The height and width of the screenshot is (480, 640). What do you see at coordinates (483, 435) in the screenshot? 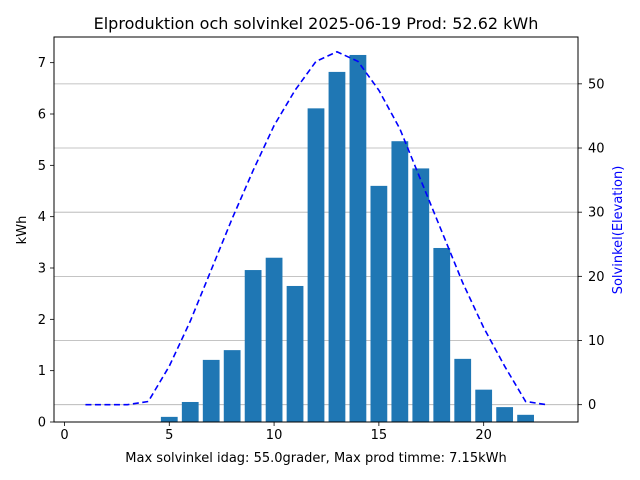
I see `x-tick-label: 20` at bounding box center [483, 435].